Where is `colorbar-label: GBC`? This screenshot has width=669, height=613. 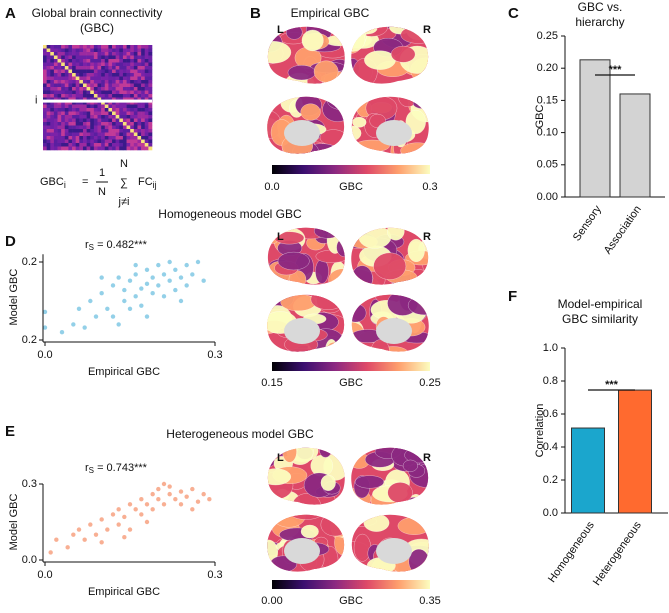 colorbar-label: GBC is located at coordinates (351, 187).